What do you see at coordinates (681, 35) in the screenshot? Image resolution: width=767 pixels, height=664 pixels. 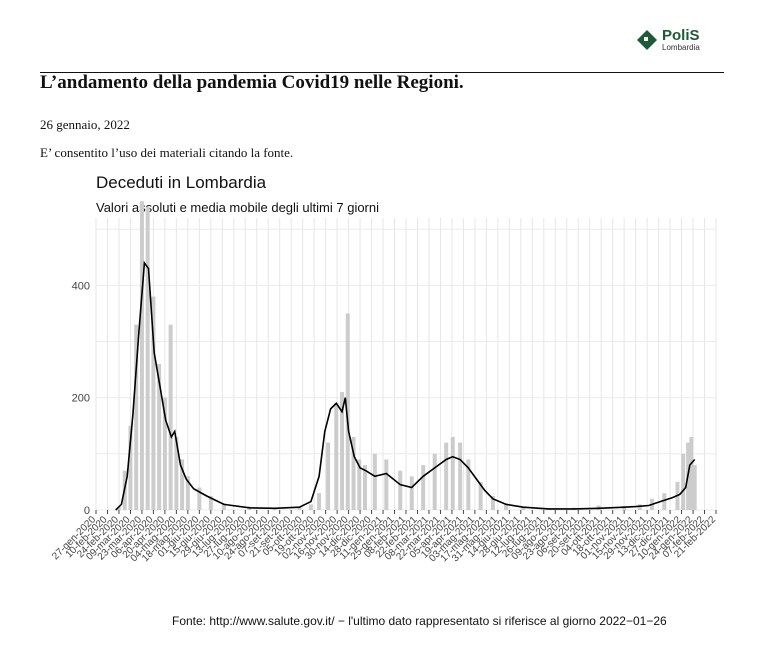 I see `brand-name: PoliS` at bounding box center [681, 35].